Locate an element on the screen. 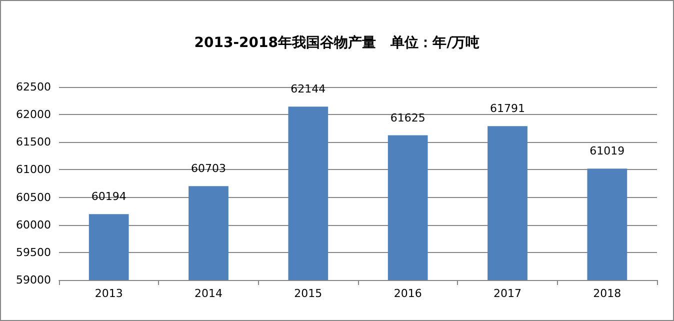  chart-title: 2013-2018年我国谷物产量 单位：年/万吨 is located at coordinates (337, 42).